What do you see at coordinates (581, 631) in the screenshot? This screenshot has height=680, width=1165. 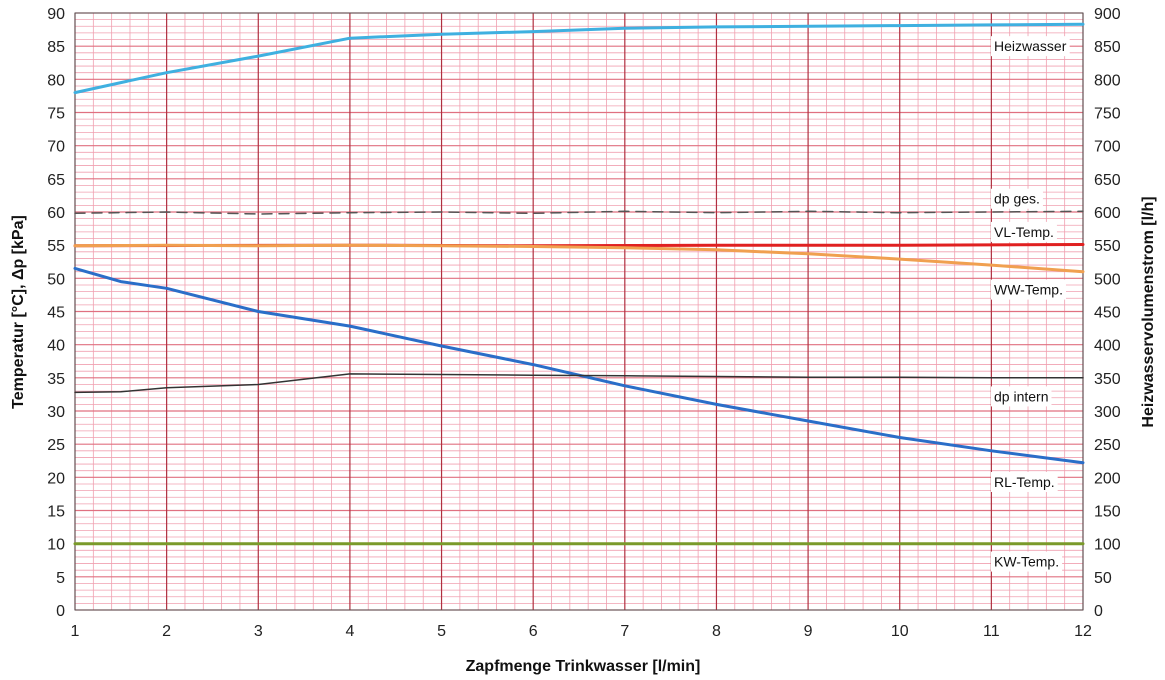 I see `x-axis-ticks: 1 2 3 4 5 6 7 8 9 10 11 12` at bounding box center [581, 631].